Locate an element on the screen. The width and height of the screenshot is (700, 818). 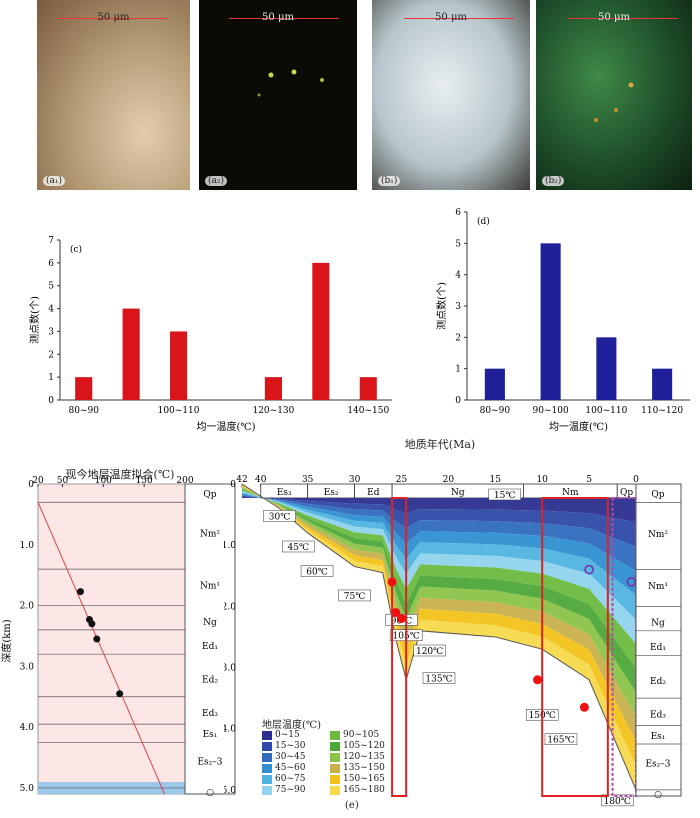
legend-item: 120~135 is located at coordinates (357, 757).